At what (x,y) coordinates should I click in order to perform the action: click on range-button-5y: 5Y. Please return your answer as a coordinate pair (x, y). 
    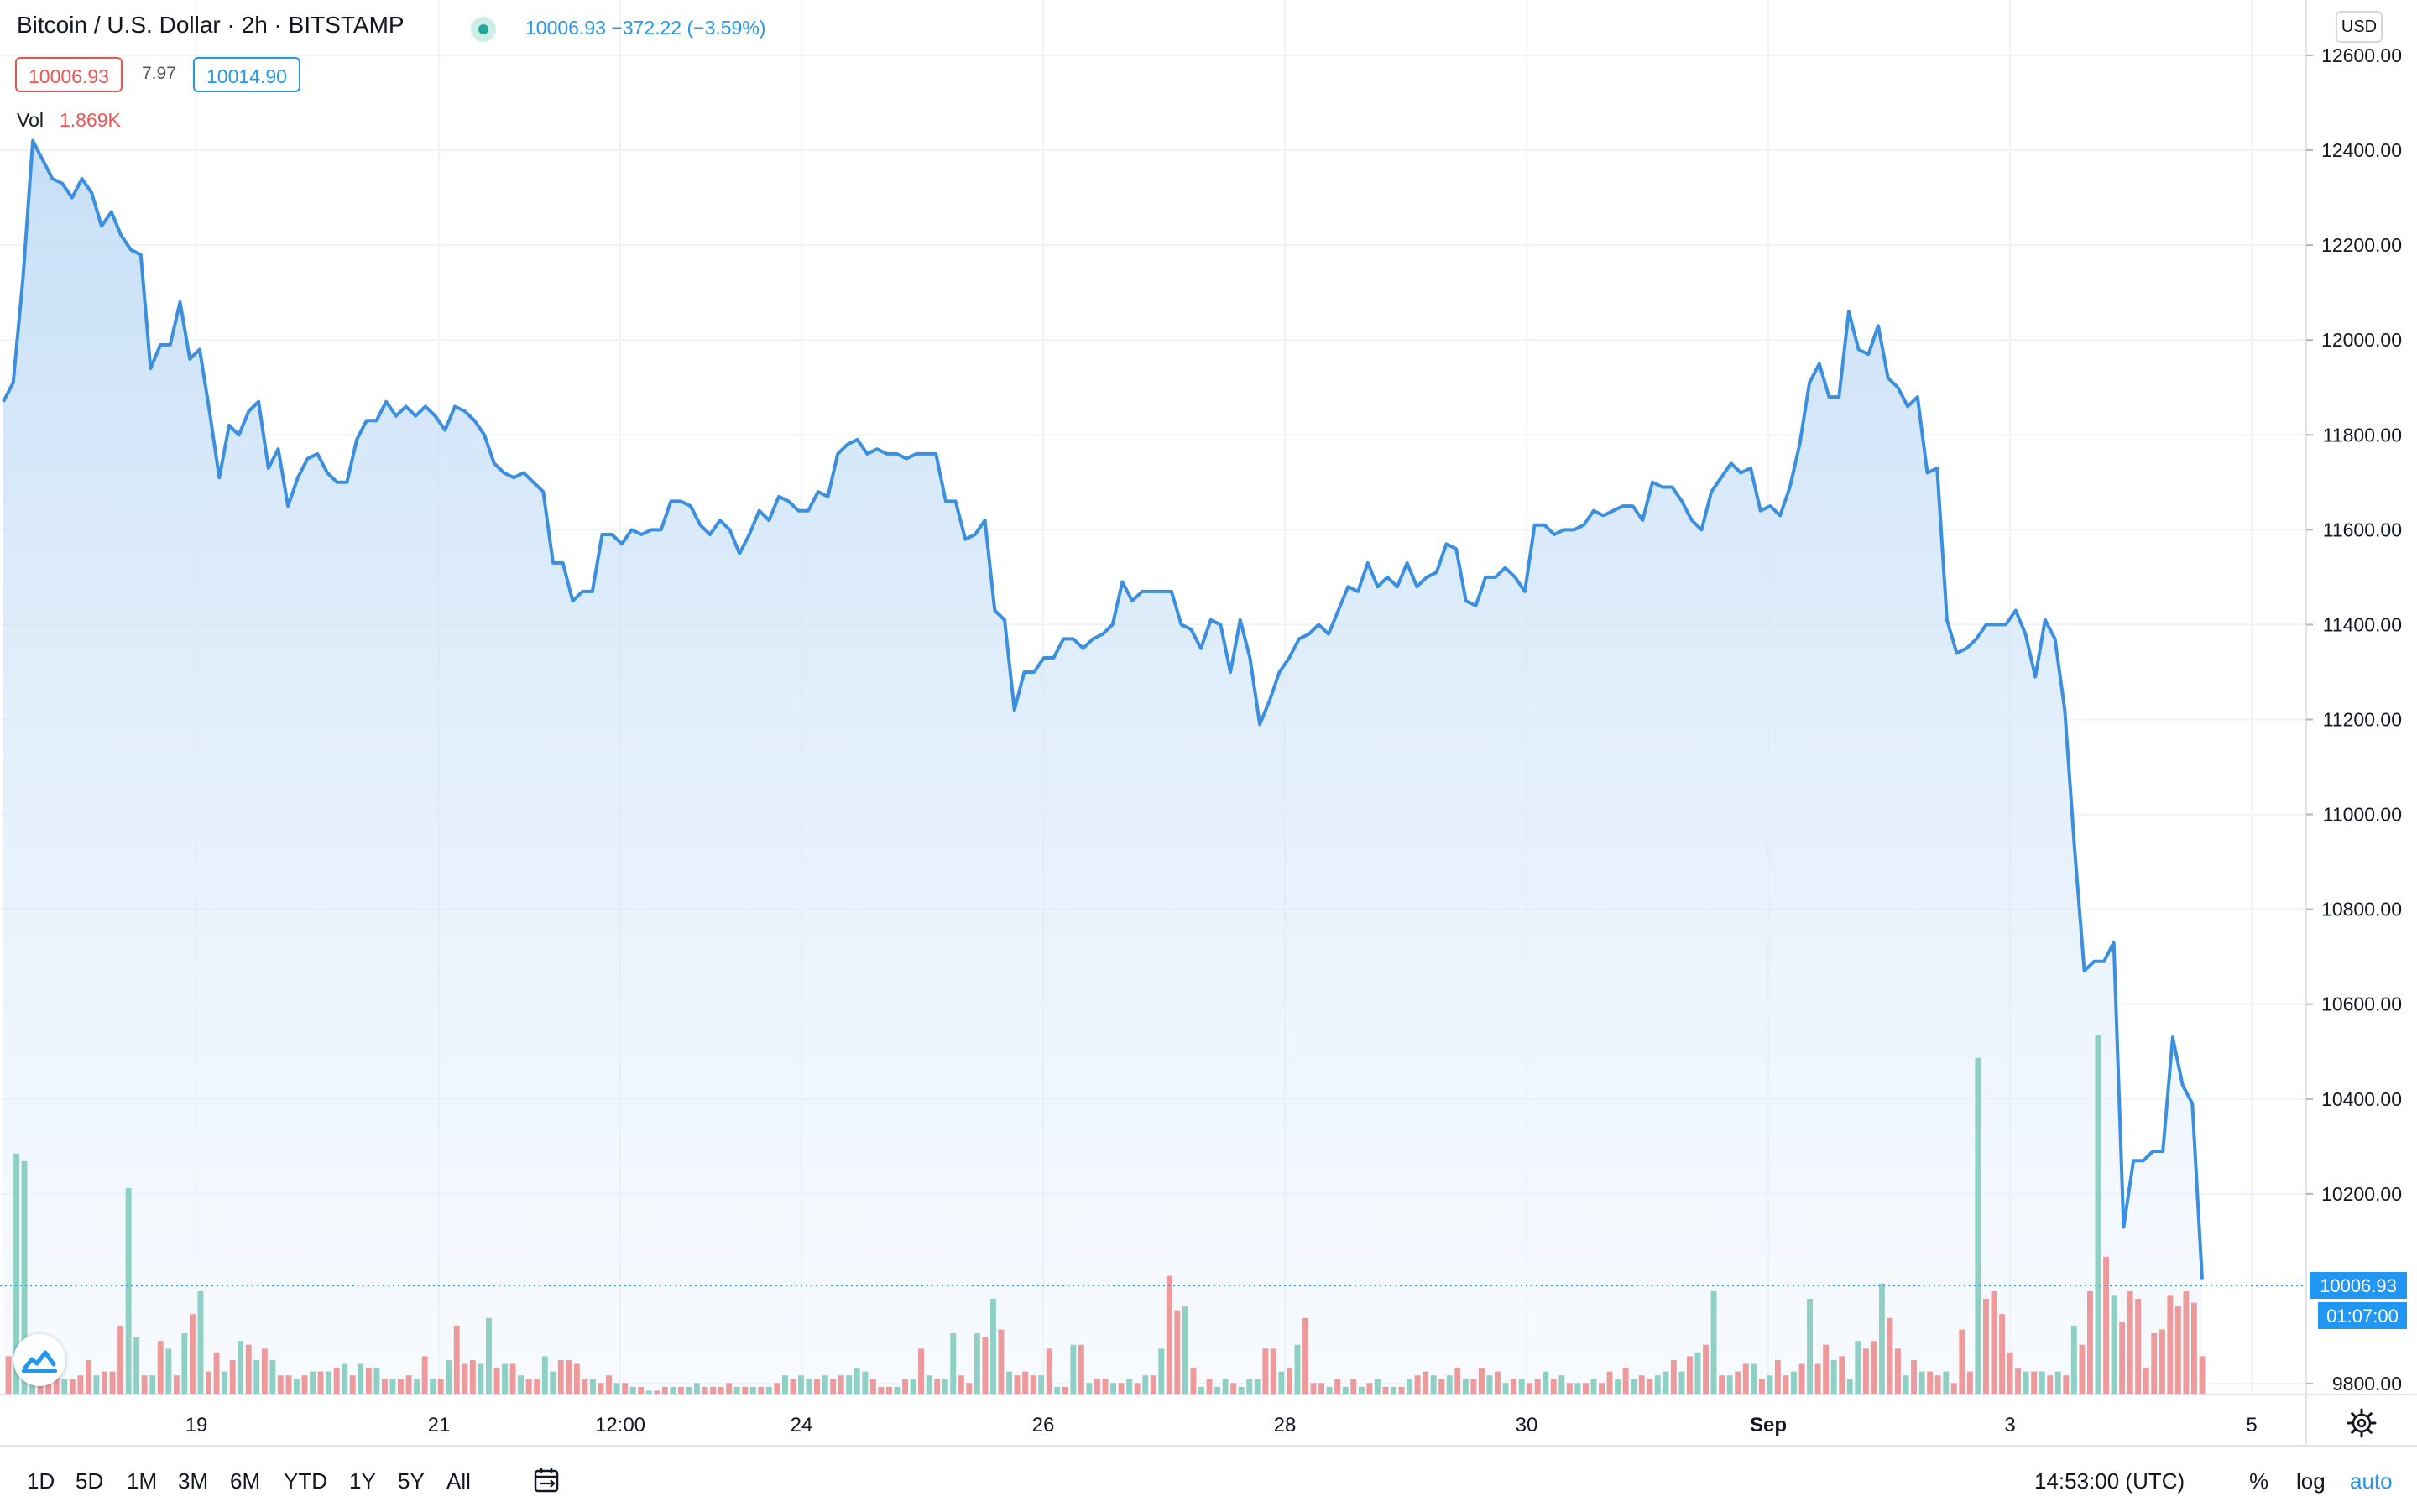
    Looking at the image, I should click on (411, 1481).